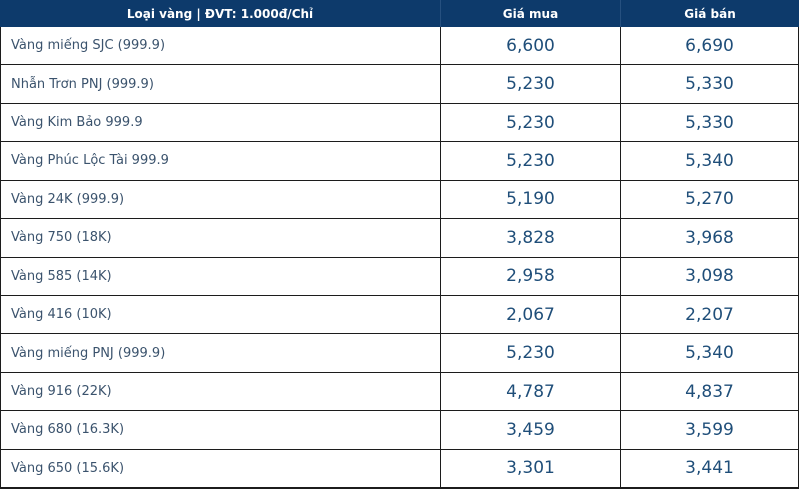 The height and width of the screenshot is (489, 801). What do you see at coordinates (220, 84) in the screenshot?
I see `gold-type-cell: Nhẫn Trơn PNJ (999.9)` at bounding box center [220, 84].